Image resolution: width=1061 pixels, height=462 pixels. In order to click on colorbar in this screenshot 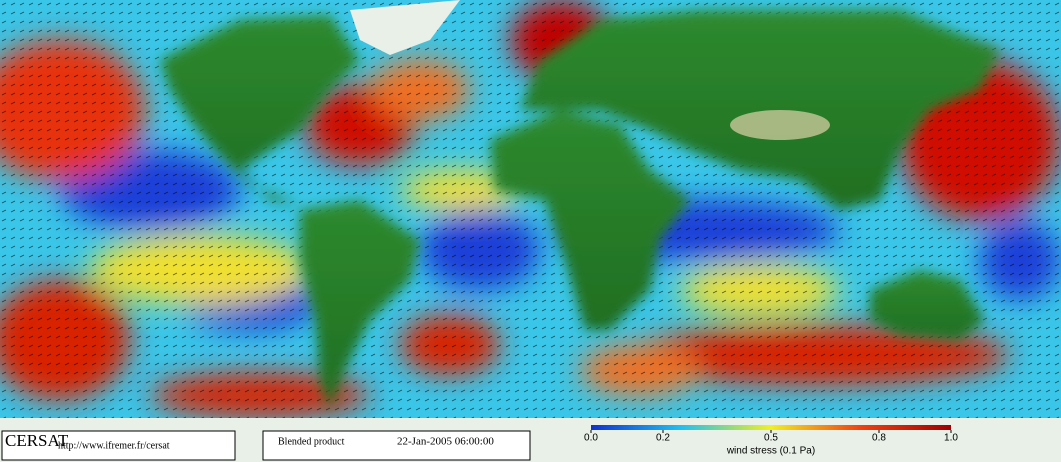, I will do `click(771, 427)`.